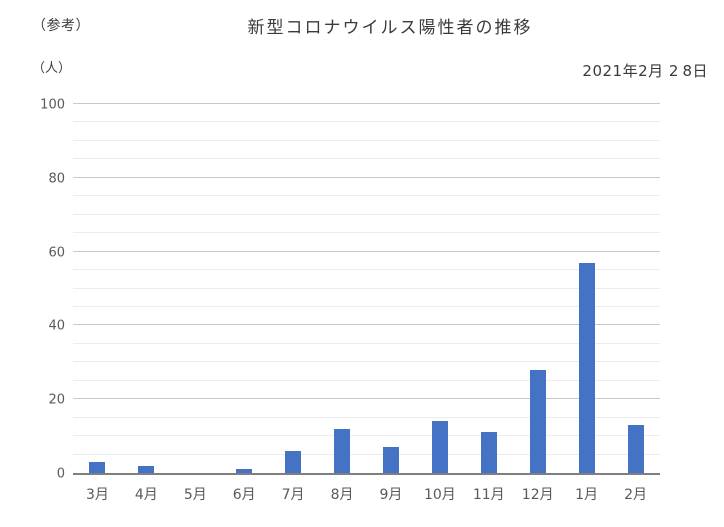 This screenshot has height=527, width=724. Describe the element at coordinates (488, 495) in the screenshot. I see `x-tick-label: 11月` at that location.